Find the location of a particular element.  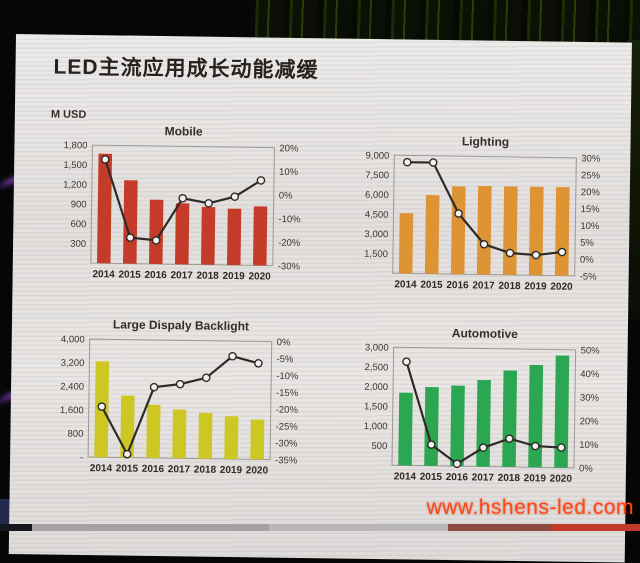

slide-title: LED主流应用成长动能减缓 is located at coordinates (186, 69).